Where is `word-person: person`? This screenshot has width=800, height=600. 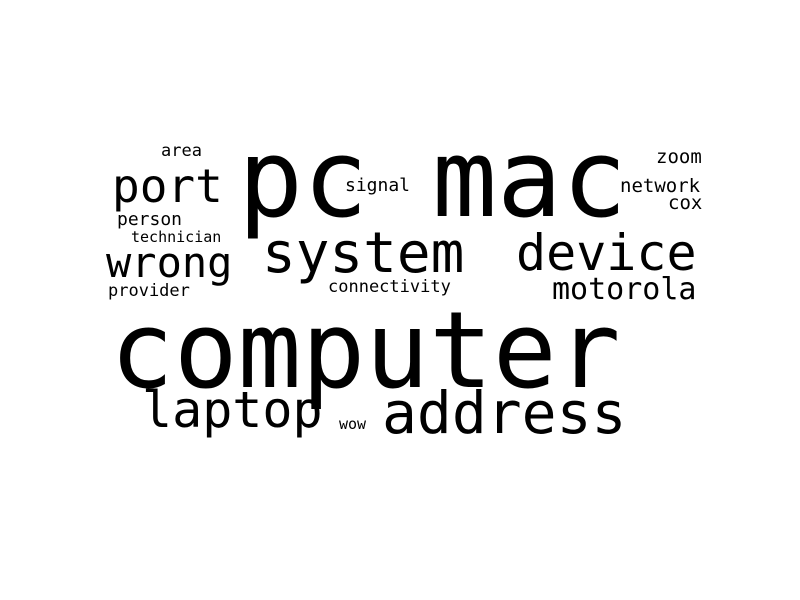 word-person: person is located at coordinates (150, 219).